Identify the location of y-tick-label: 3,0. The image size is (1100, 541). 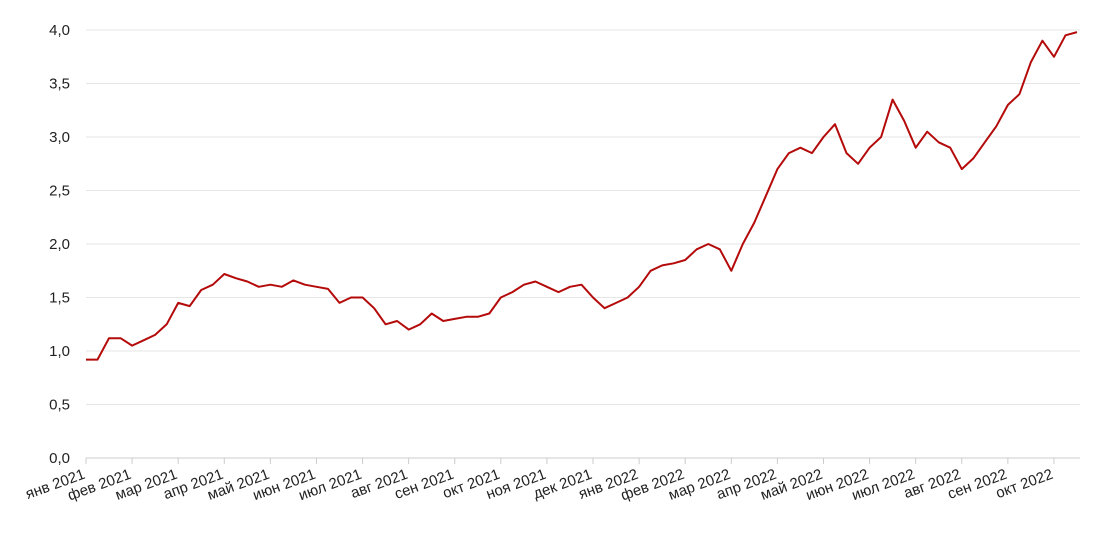
(59, 137).